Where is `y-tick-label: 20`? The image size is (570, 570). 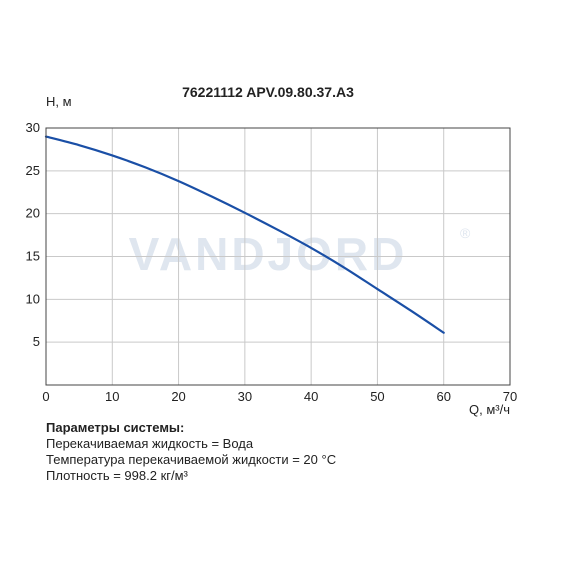 y-tick-label: 20 is located at coordinates (33, 213).